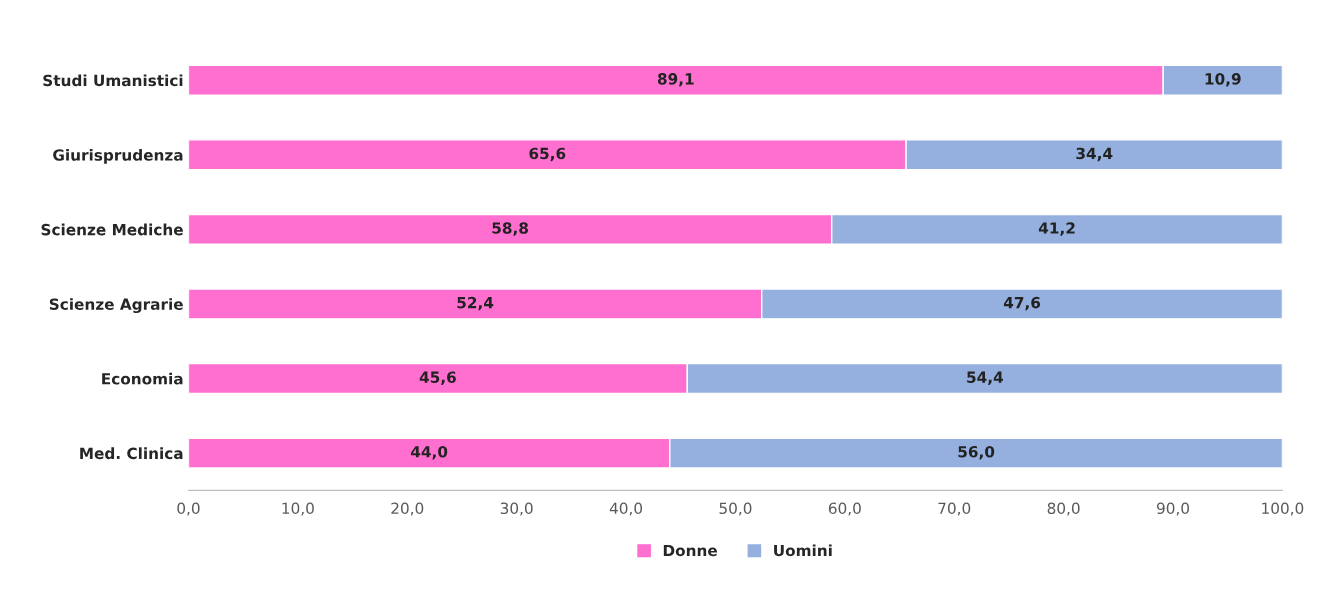  What do you see at coordinates (690, 550) in the screenshot?
I see `legend-label: Donne` at bounding box center [690, 550].